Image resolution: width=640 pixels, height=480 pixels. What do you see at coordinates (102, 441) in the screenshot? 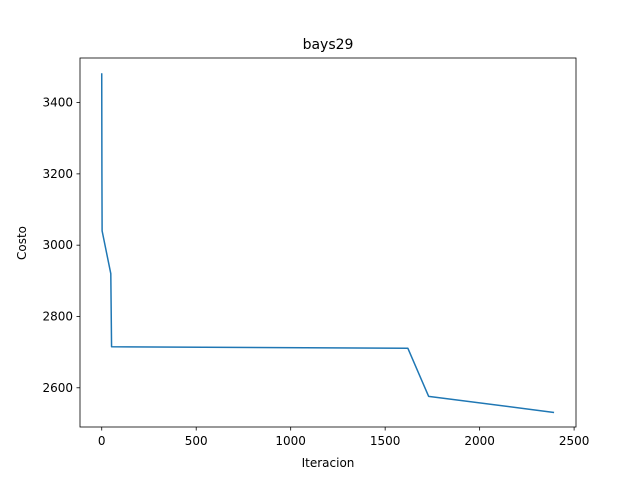
I see `x-tick-label: 0` at bounding box center [102, 441].